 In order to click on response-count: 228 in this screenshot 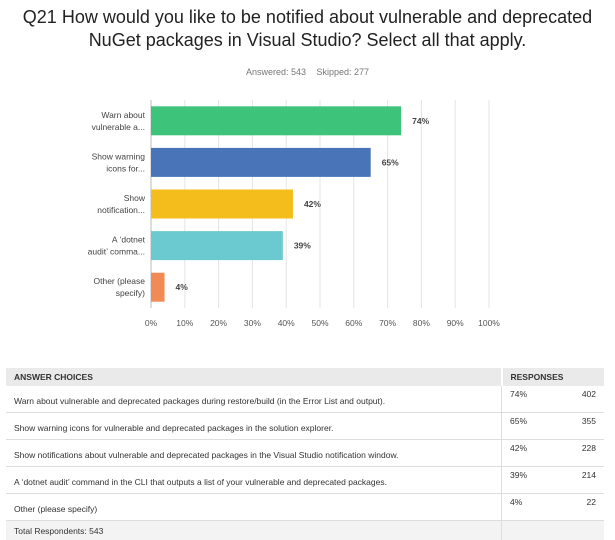, I will do `click(581, 453)`.